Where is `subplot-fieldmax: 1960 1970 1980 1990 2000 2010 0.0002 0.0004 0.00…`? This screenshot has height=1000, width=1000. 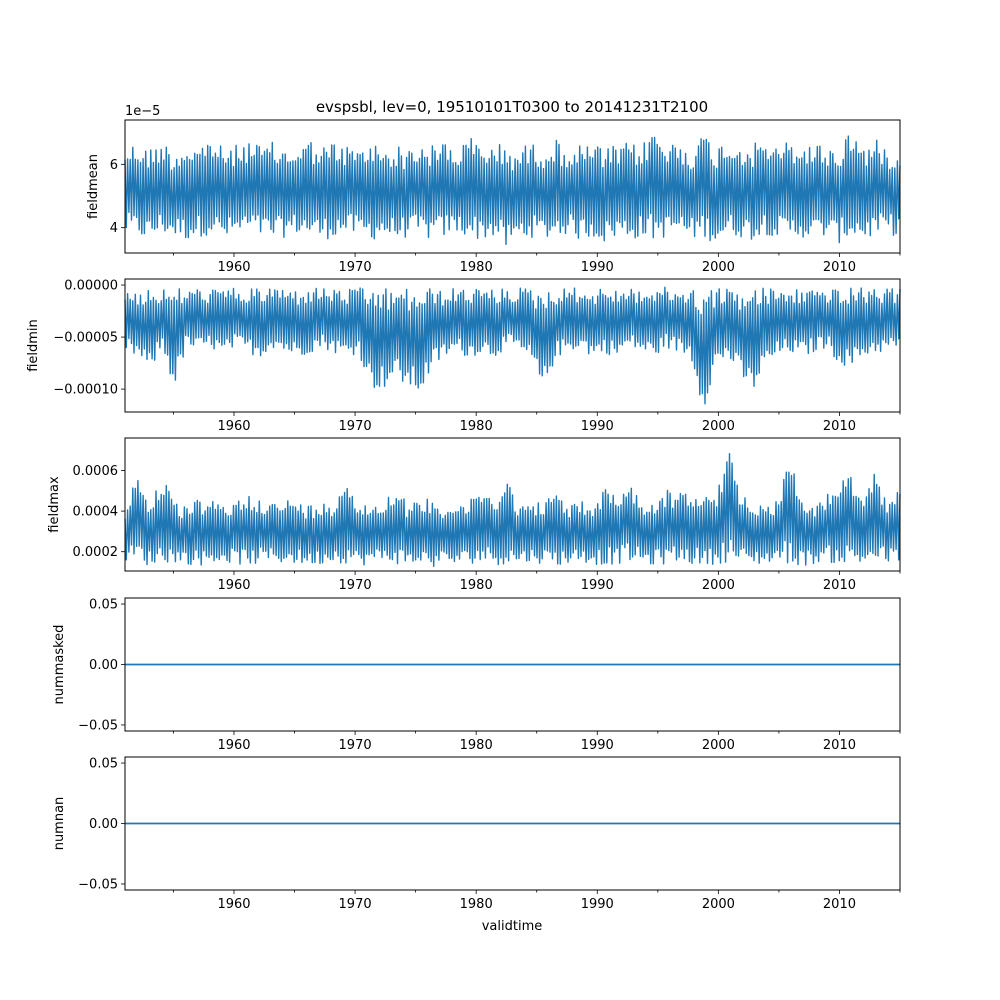
subplot-fieldmax: 1960 1970 1980 1990 2000 2010 0.0002 0.0004 0.00… is located at coordinates (474, 515).